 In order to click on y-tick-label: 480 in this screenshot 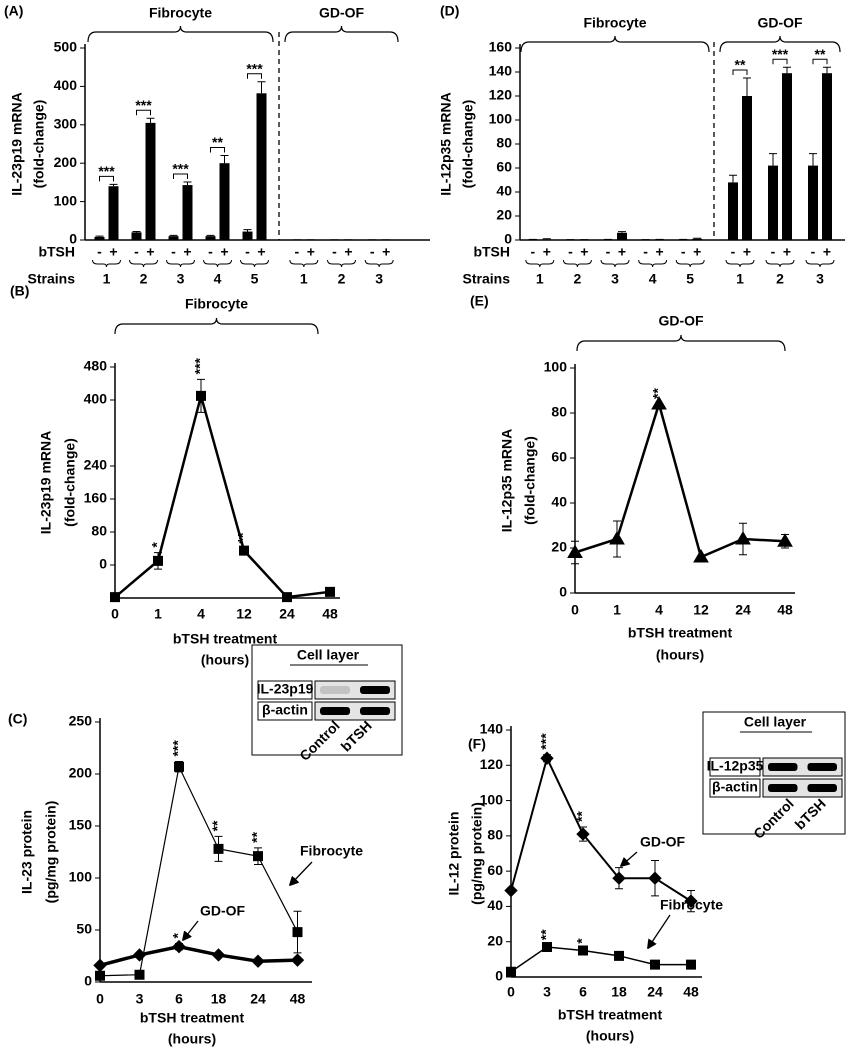, I will do `click(96, 366)`.